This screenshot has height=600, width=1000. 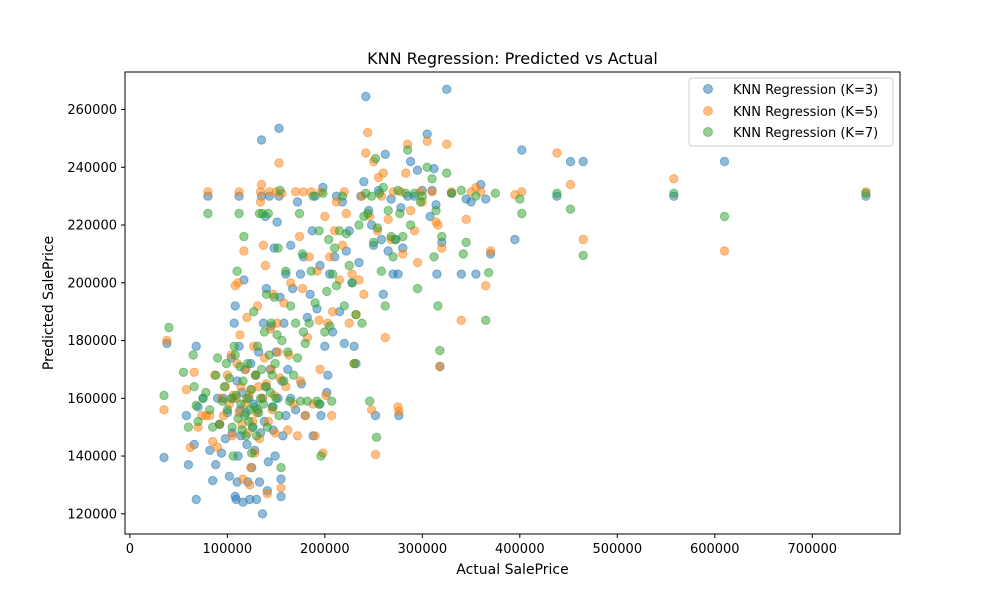 I want to click on y-tick-label: 160000, so click(x=92, y=399).